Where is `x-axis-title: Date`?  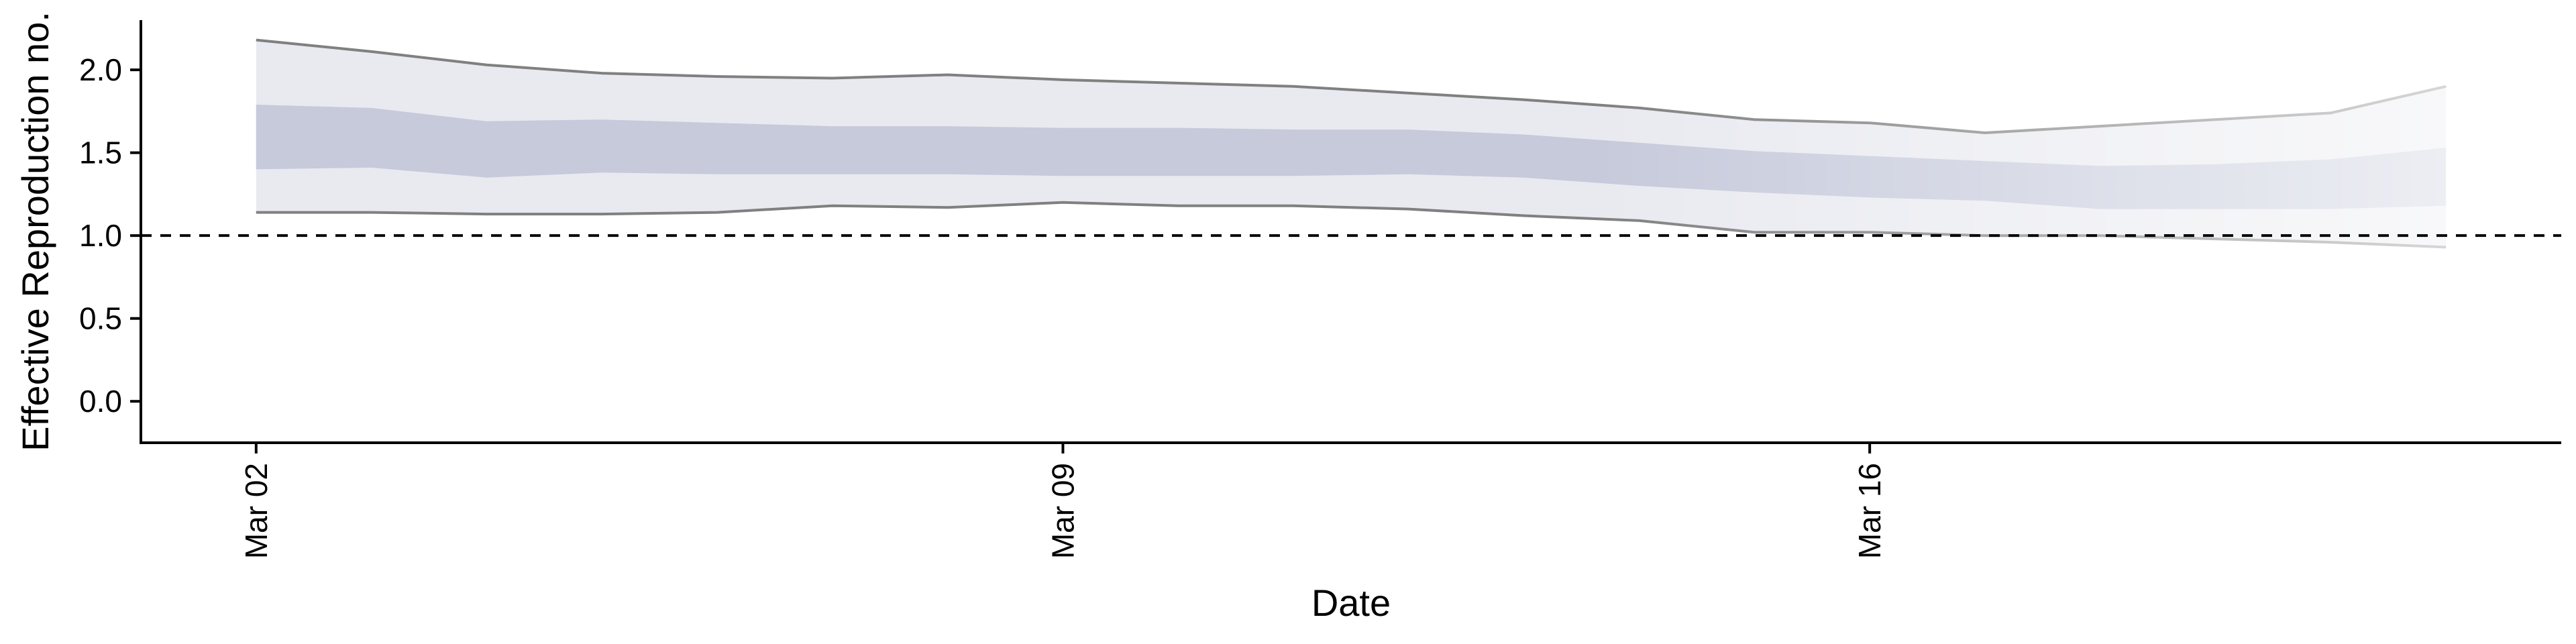
x-axis-title: Date is located at coordinates (1351, 603).